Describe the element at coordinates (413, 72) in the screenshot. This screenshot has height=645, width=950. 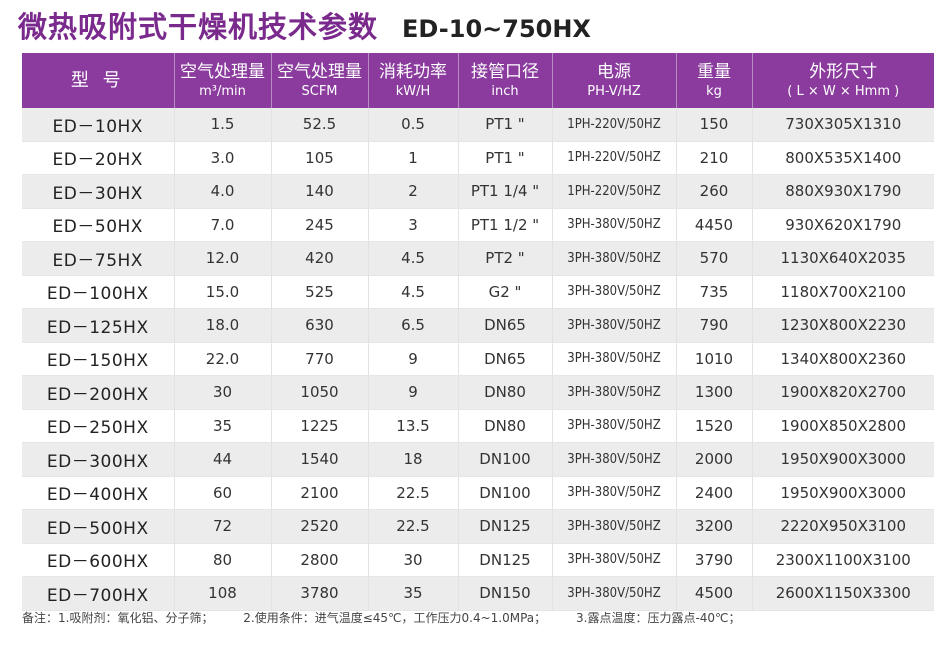
I see `header-label: 消耗功率` at that location.